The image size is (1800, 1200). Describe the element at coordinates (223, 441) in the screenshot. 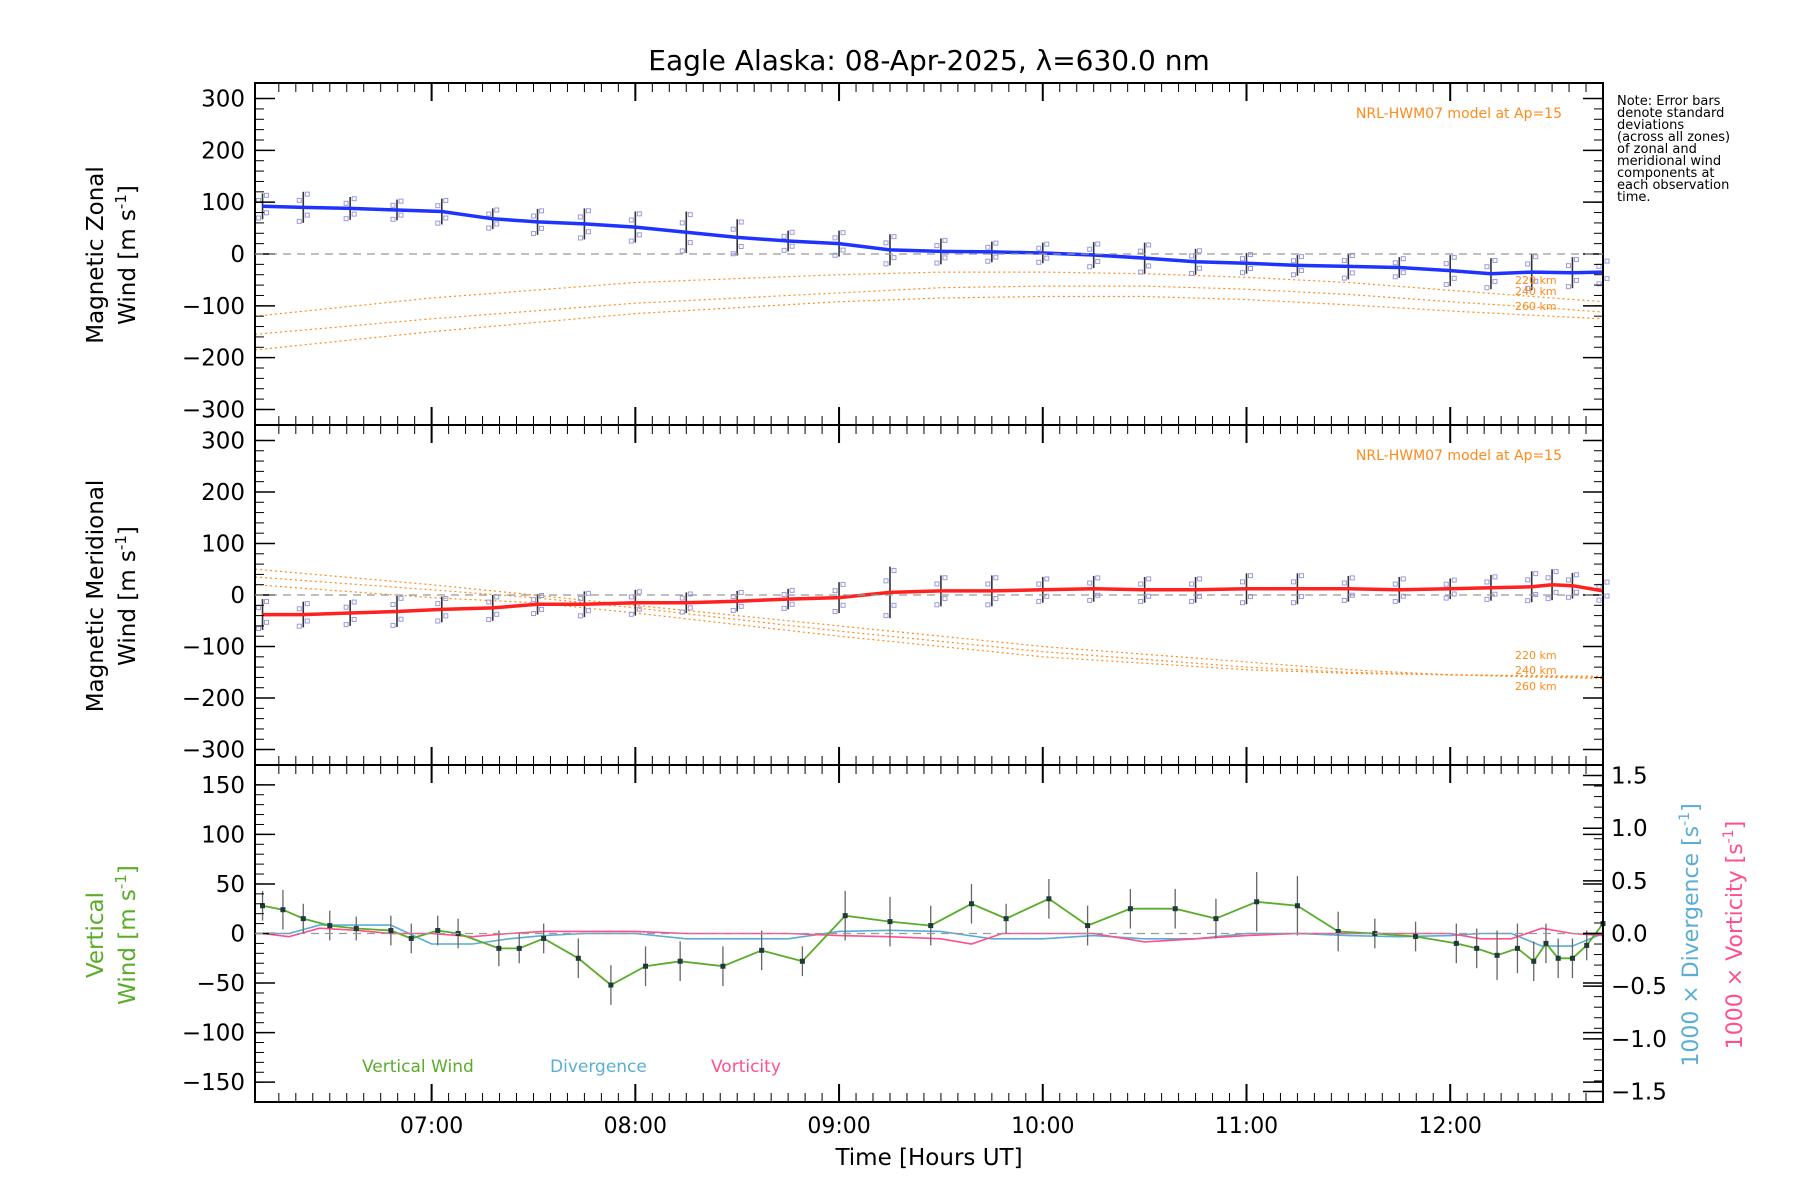

I see `meridional-ytick-label: 300` at that location.